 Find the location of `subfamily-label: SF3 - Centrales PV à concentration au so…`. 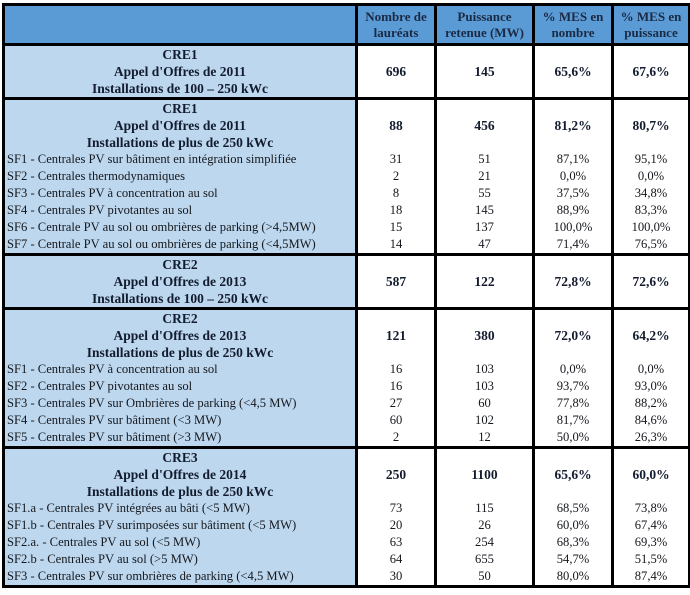

subfamily-label: SF3 - Centrales PV à concentration au so… is located at coordinates (180, 193).